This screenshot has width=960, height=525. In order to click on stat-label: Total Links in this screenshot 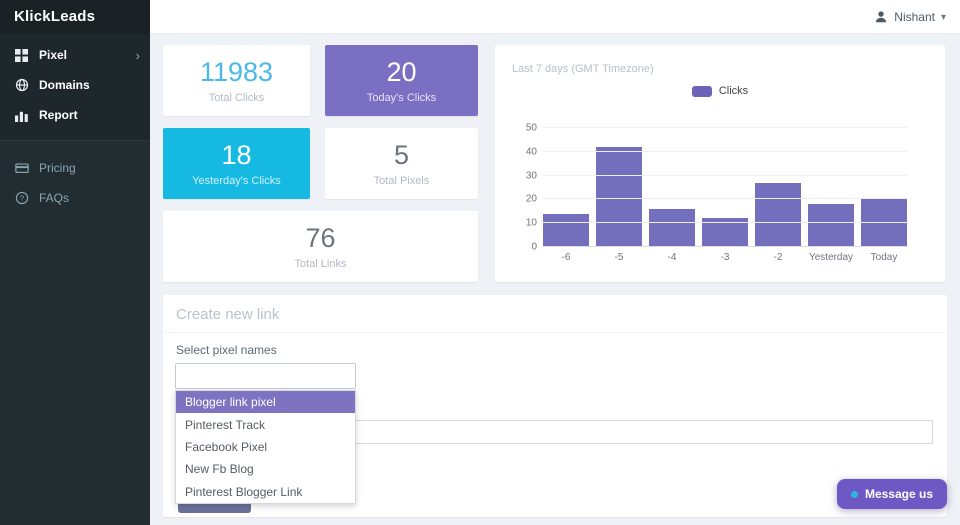, I will do `click(320, 263)`.